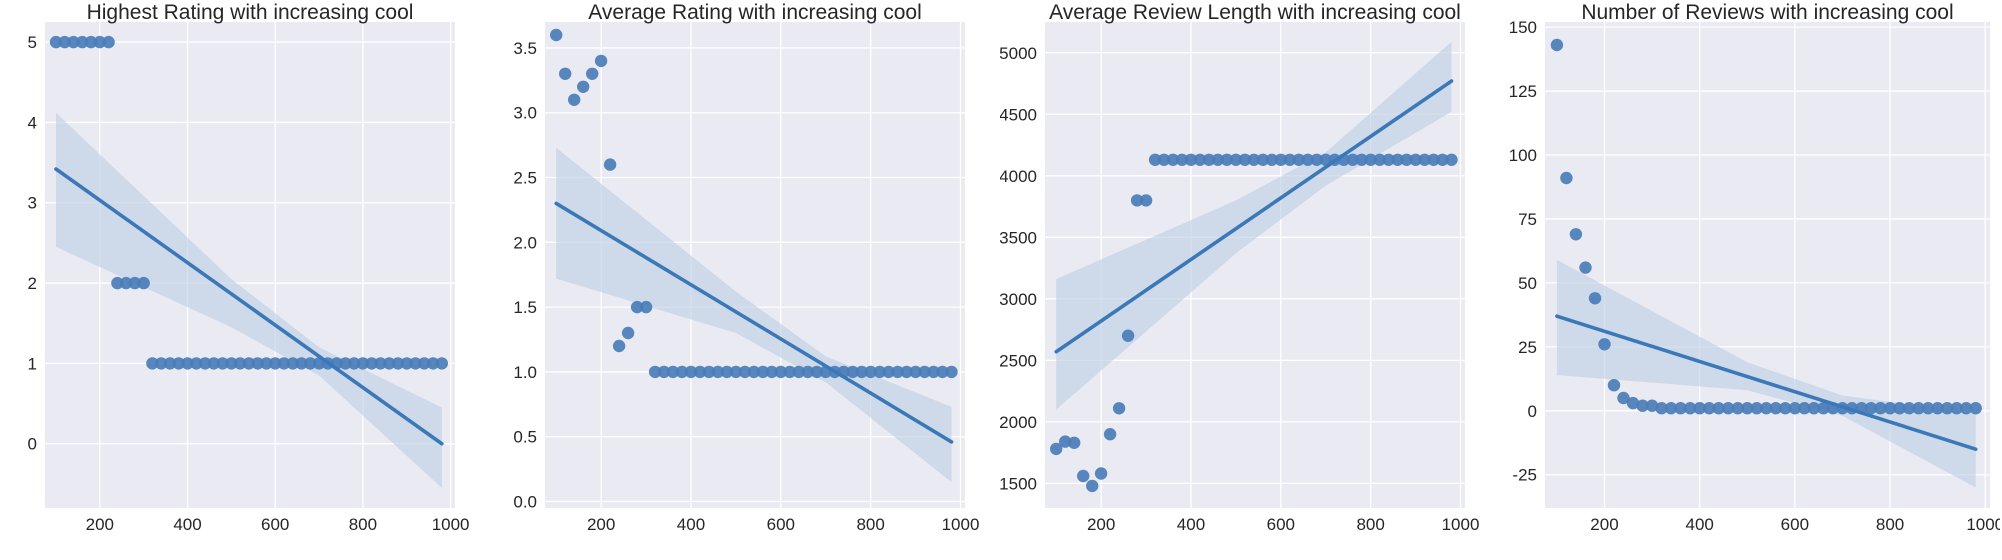 This screenshot has height=560, width=2002. What do you see at coordinates (32, 122) in the screenshot?
I see `y-tick-label: 4` at bounding box center [32, 122].